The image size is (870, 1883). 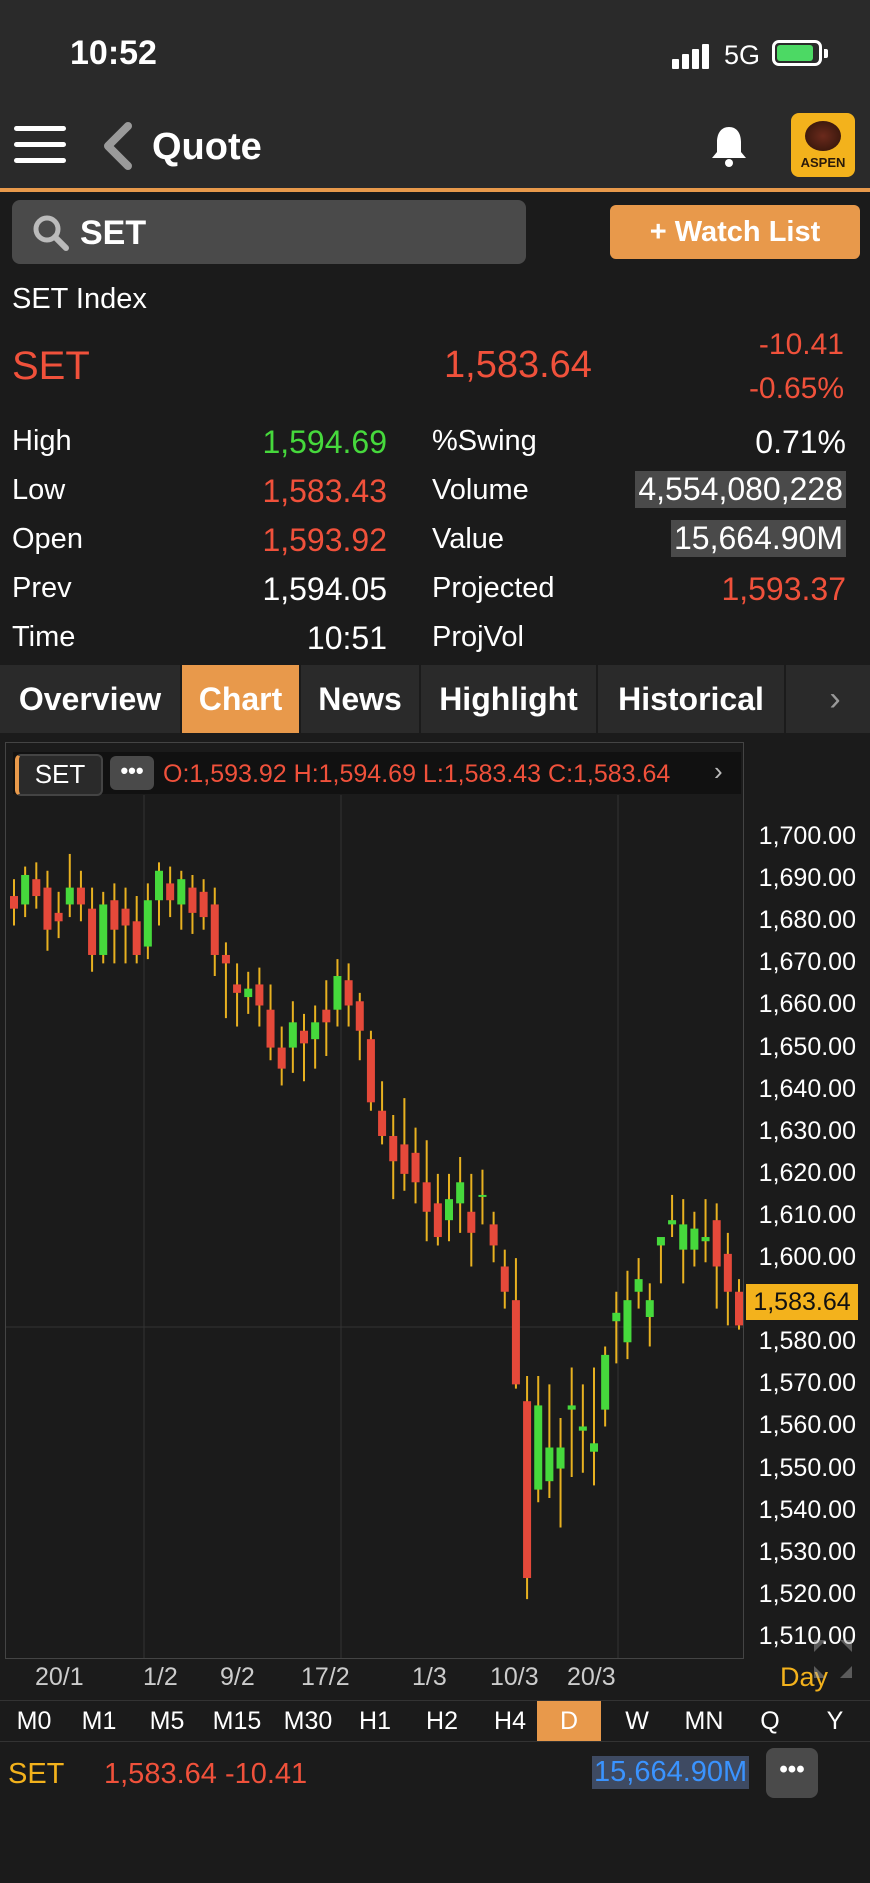 I want to click on date-axis: 20/1 1/2 9/2 17/2 1/3 10/3 20/3, so click(x=374, y=1679).